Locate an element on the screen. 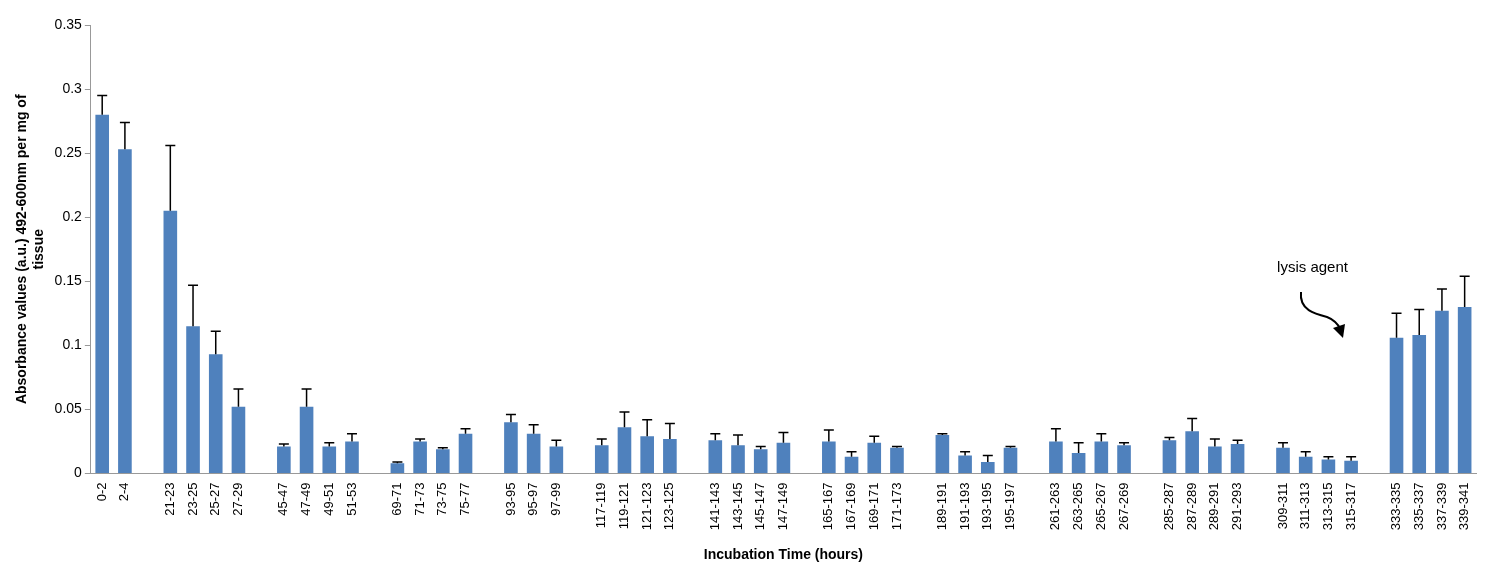  x-tick-label: 69-71 is located at coordinates (396, 499).